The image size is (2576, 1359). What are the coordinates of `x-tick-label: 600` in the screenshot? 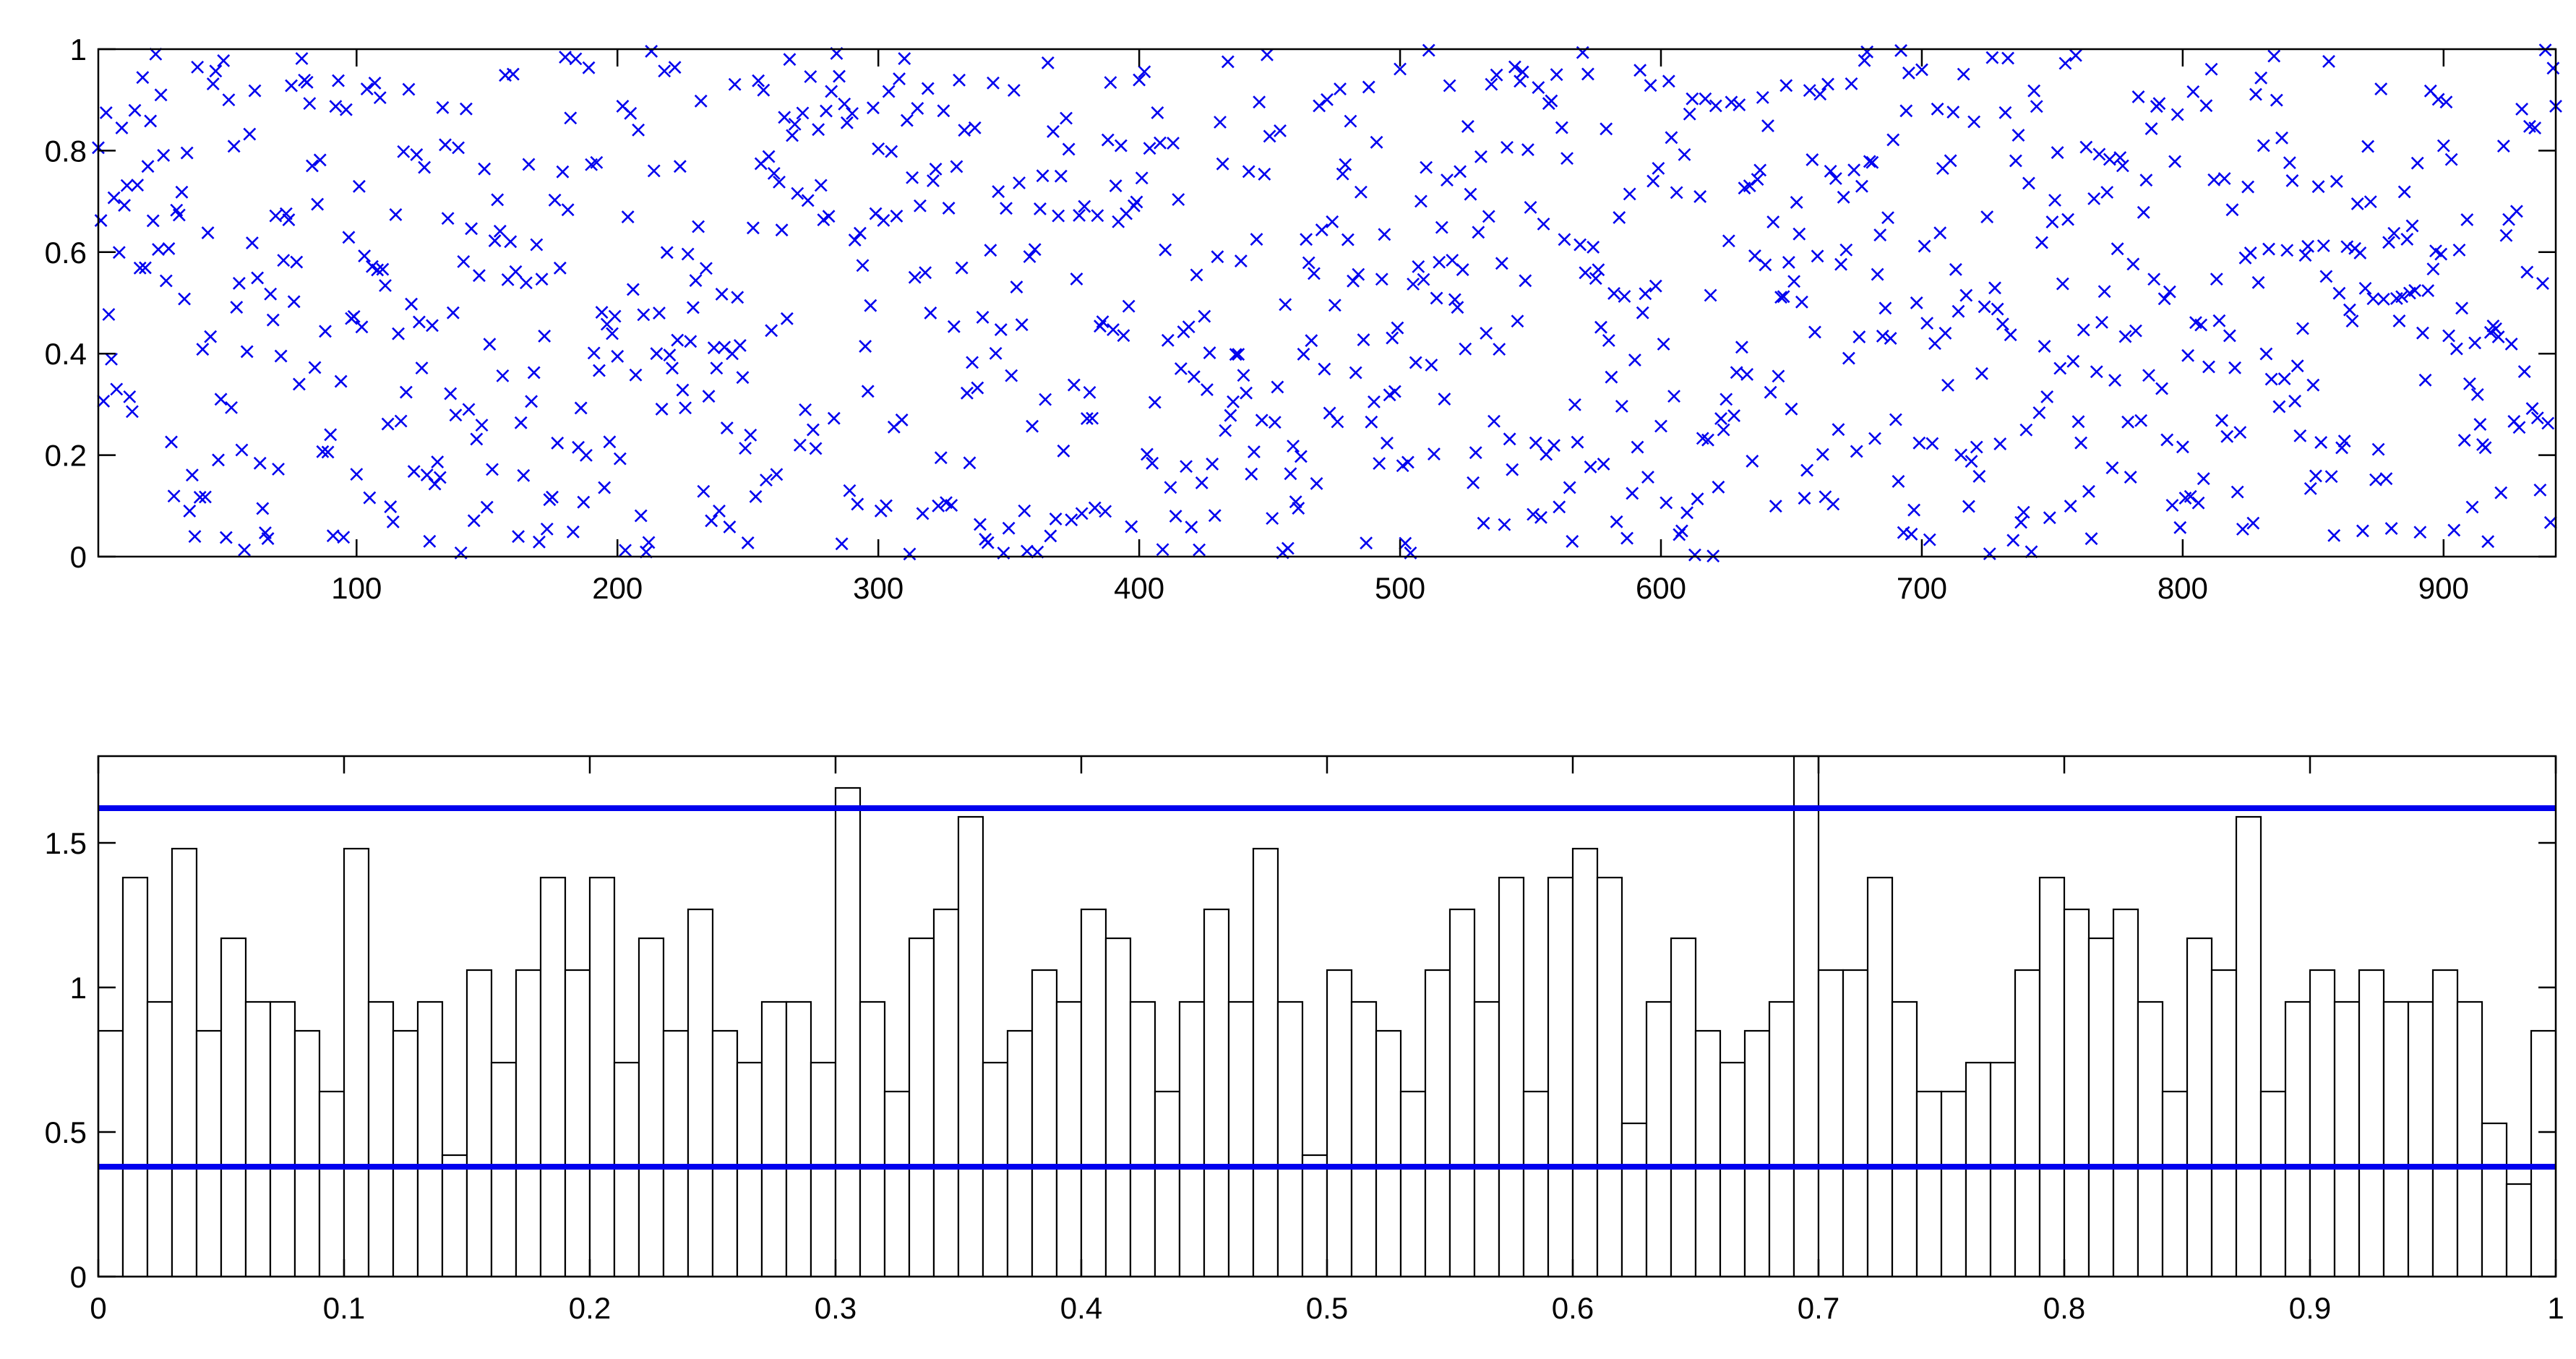 It's located at (1661, 588).